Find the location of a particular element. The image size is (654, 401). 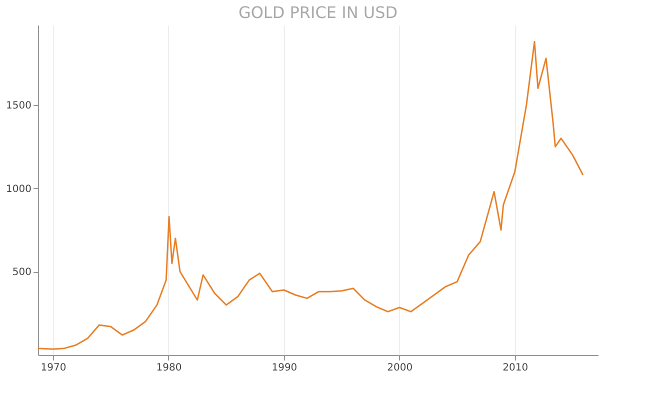

x-tick-label: 2000 is located at coordinates (400, 368).